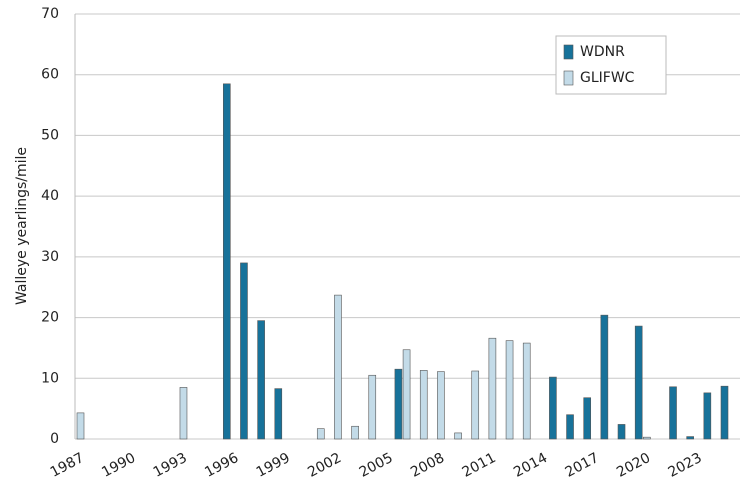 This screenshot has width=750, height=488. What do you see at coordinates (54, 439) in the screenshot?
I see `y-tick-label: 0` at bounding box center [54, 439].